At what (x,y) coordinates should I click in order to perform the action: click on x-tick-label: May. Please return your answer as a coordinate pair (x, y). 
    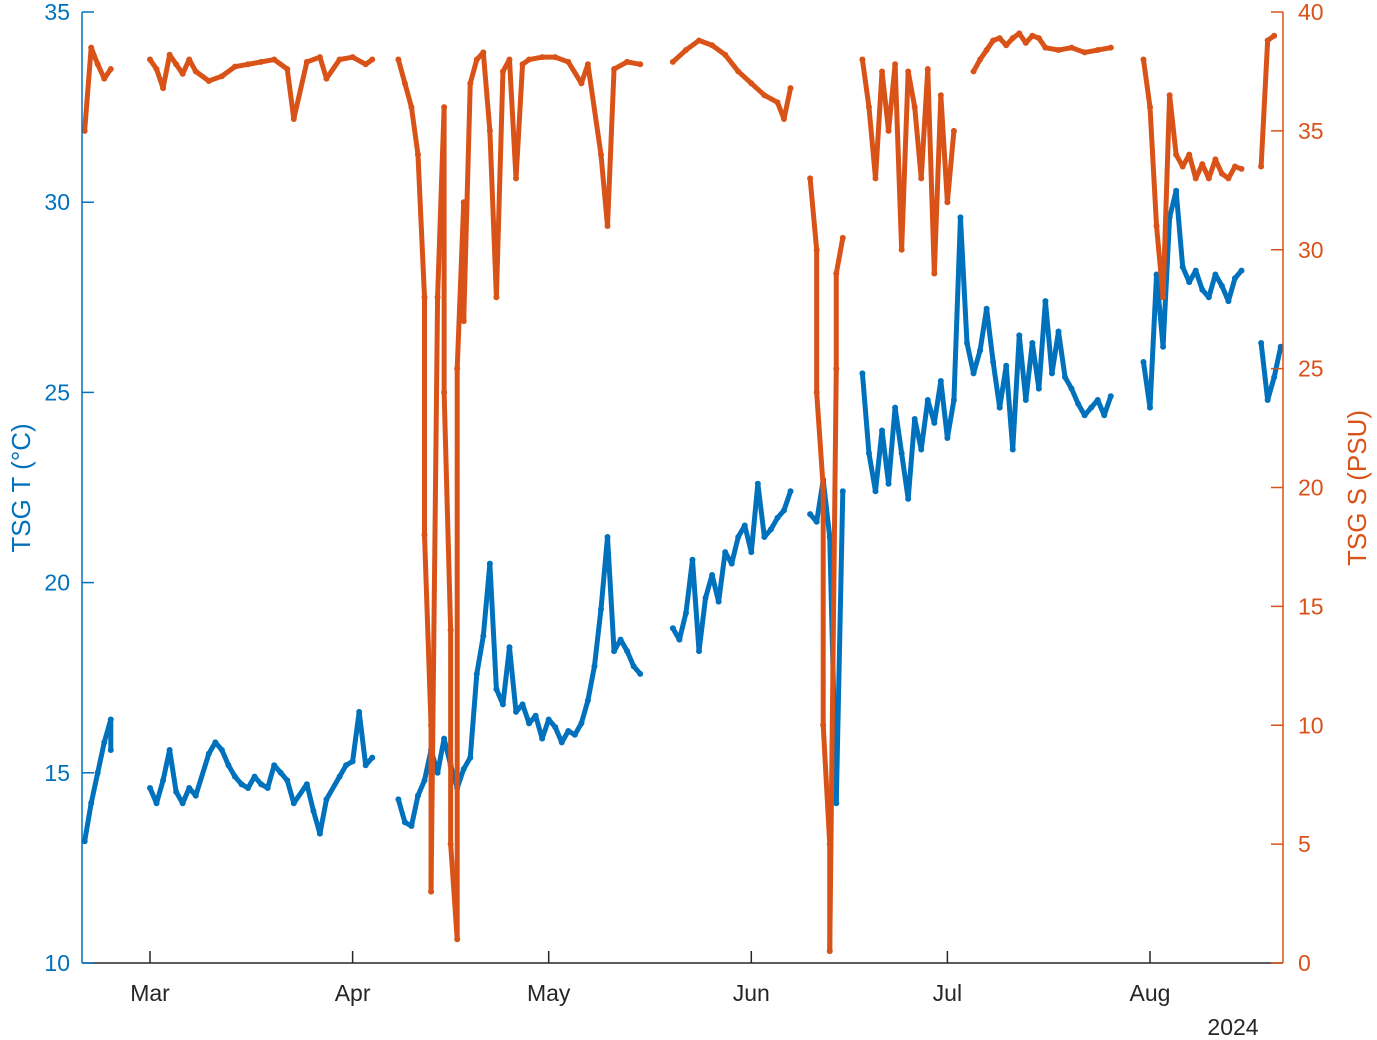
    Looking at the image, I should click on (549, 993).